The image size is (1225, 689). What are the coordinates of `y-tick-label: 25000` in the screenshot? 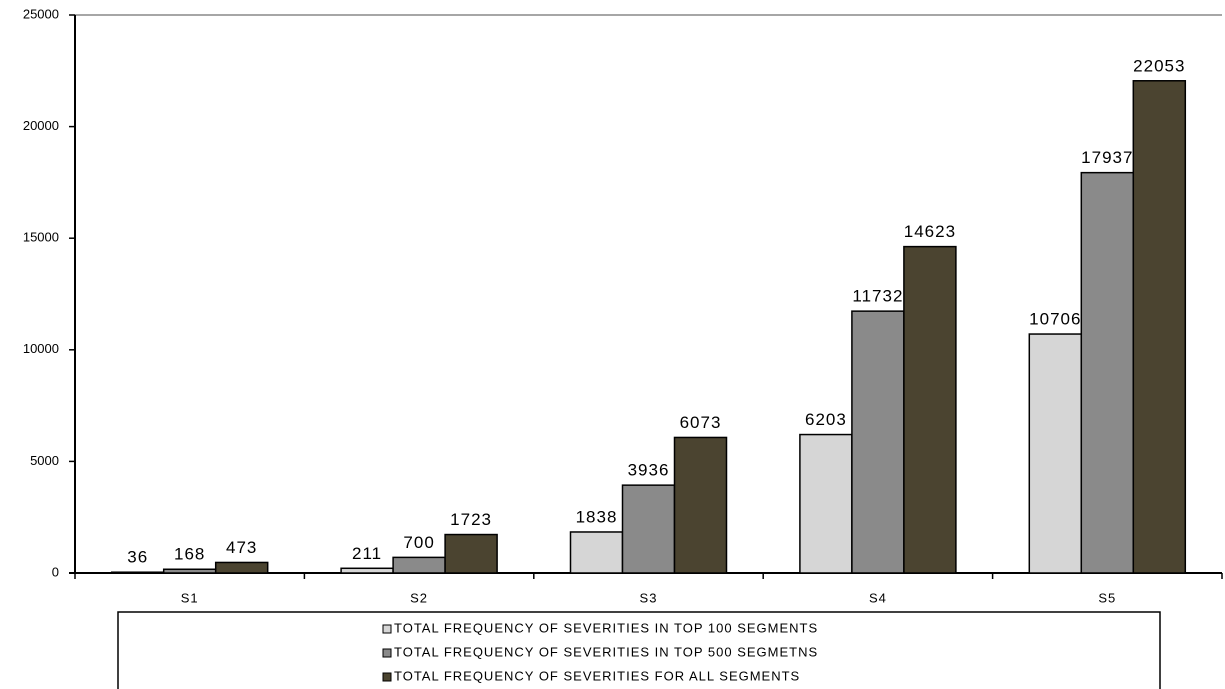 It's located at (41, 13).